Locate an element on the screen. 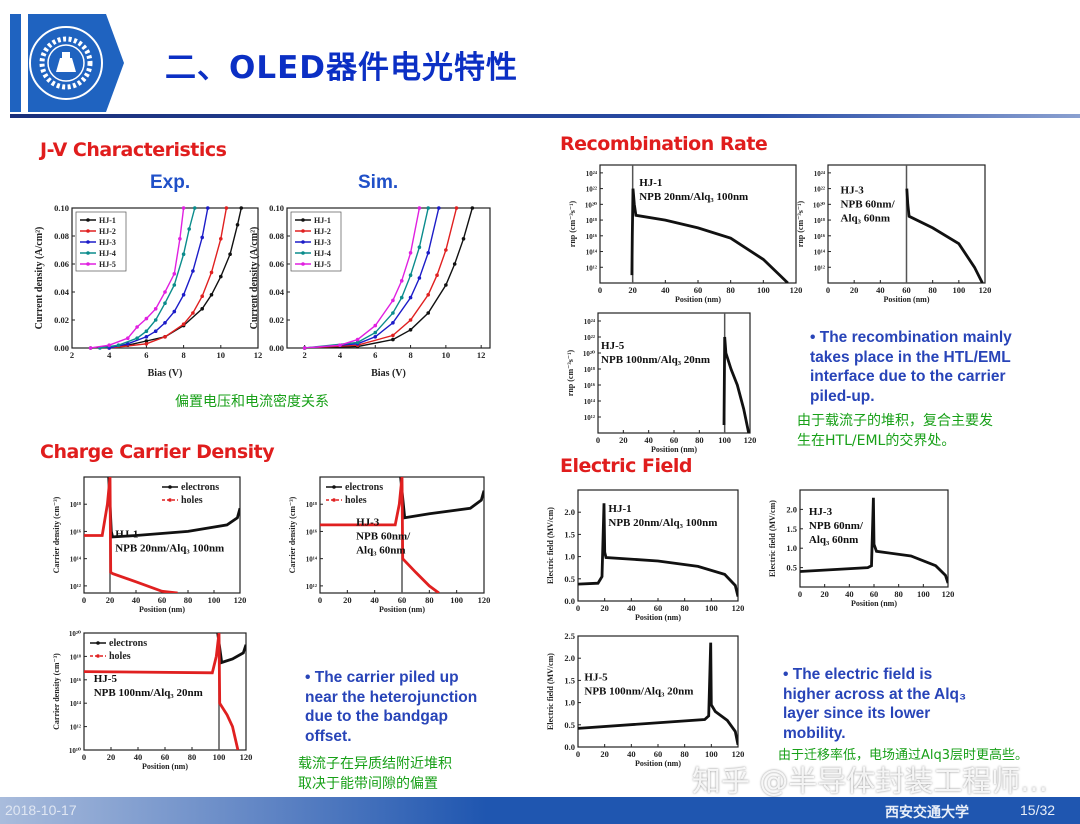 The width and height of the screenshot is (1080, 824). bullet-line: takes place in the HTL/EML is located at coordinates (910, 357).